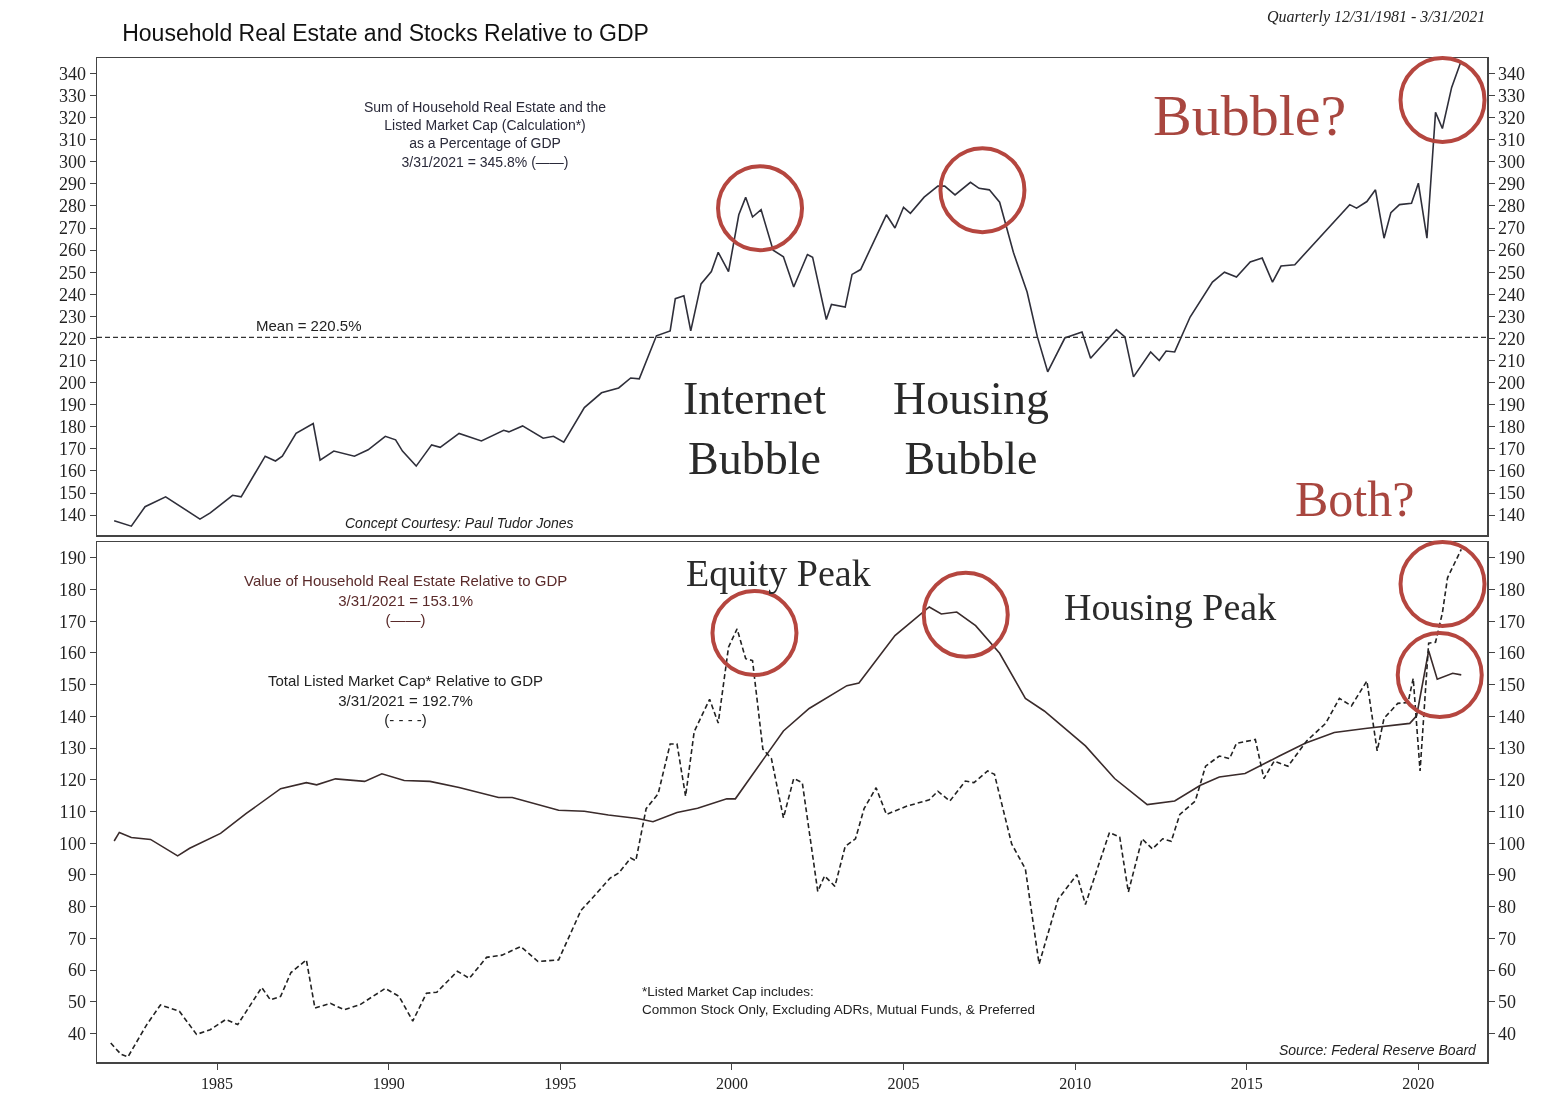 The image size is (1567, 1109). What do you see at coordinates (1376, 17) in the screenshot?
I see `chart-subtitle: Quarterly 12/31/1981 - 3/31/2021` at bounding box center [1376, 17].